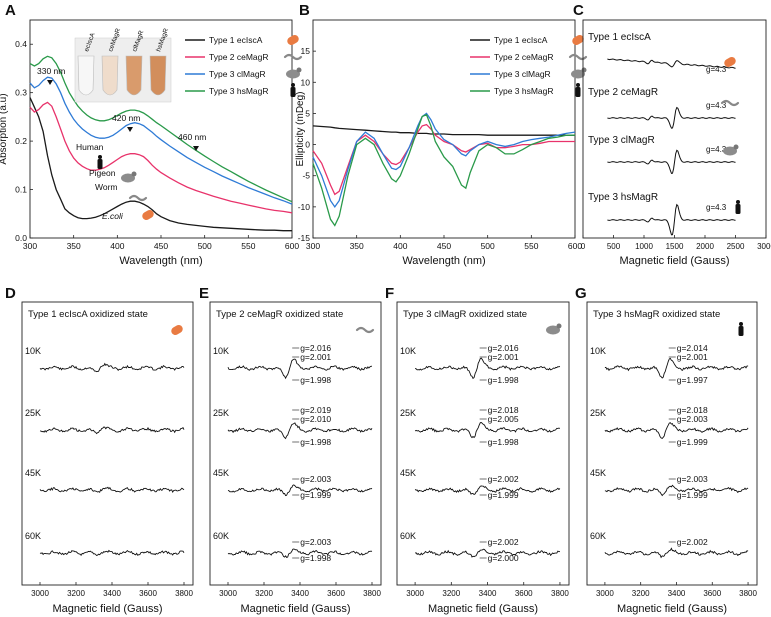 The height and width of the screenshot is (617, 771). What do you see at coordinates (623, 92) in the screenshot?
I see `trace-label: Type 2 ceMagR` at bounding box center [623, 92].